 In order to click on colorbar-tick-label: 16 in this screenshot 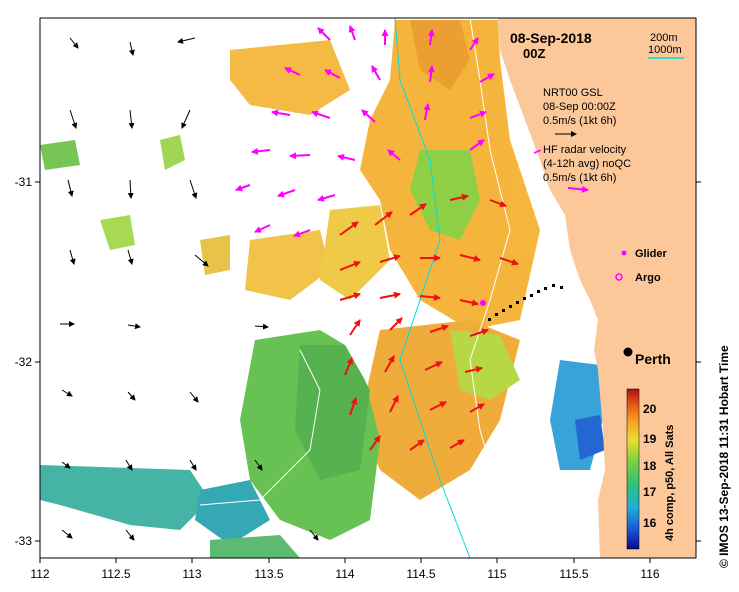, I will do `click(650, 523)`.